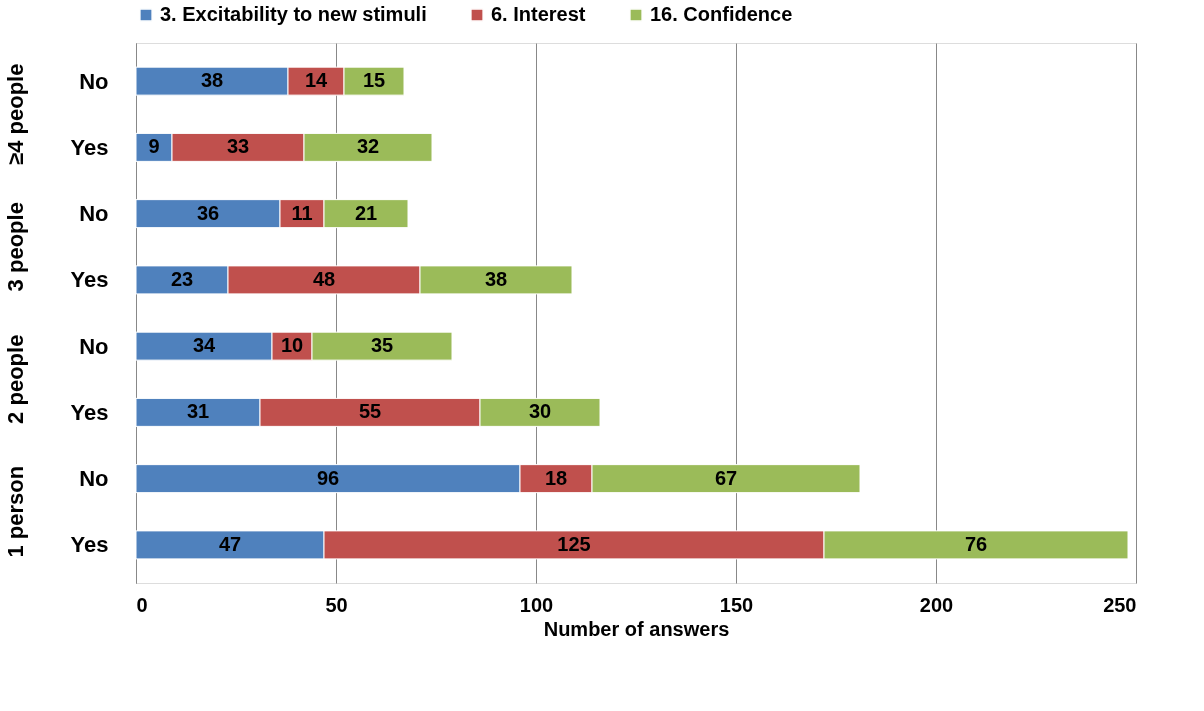  What do you see at coordinates (324, 278) in the screenshot?
I see `data-label: 48` at bounding box center [324, 278].